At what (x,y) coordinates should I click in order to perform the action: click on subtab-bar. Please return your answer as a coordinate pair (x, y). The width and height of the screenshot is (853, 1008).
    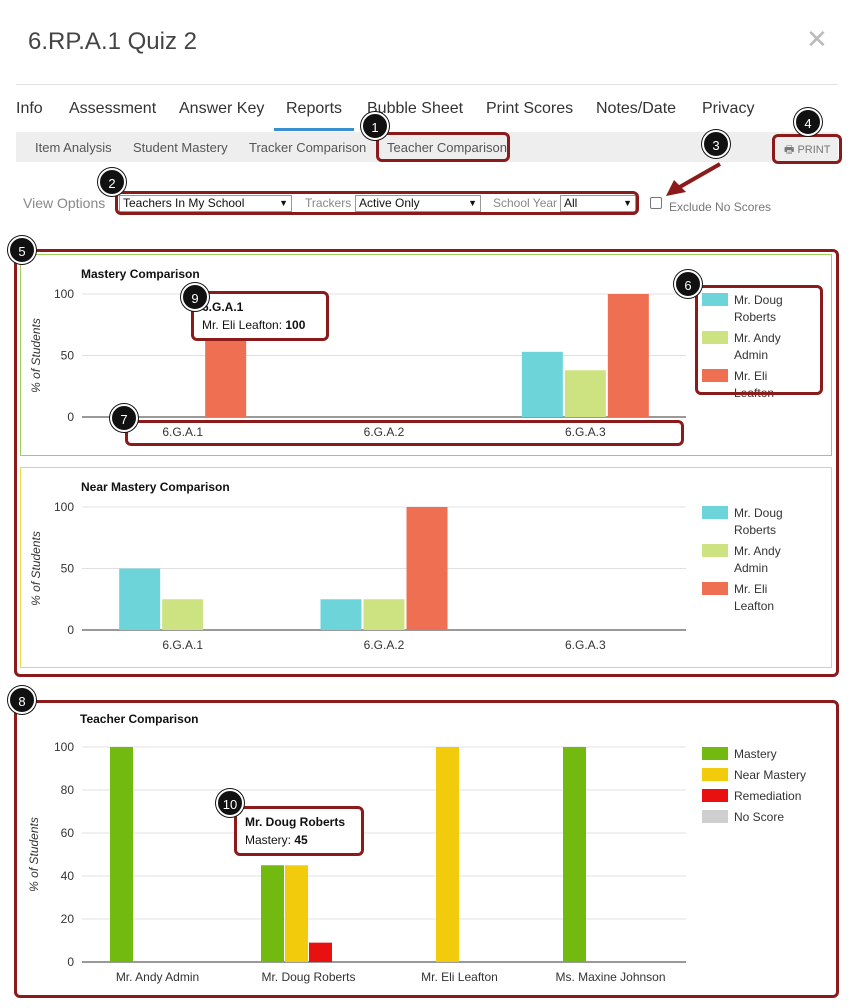
    Looking at the image, I should click on (427, 147).